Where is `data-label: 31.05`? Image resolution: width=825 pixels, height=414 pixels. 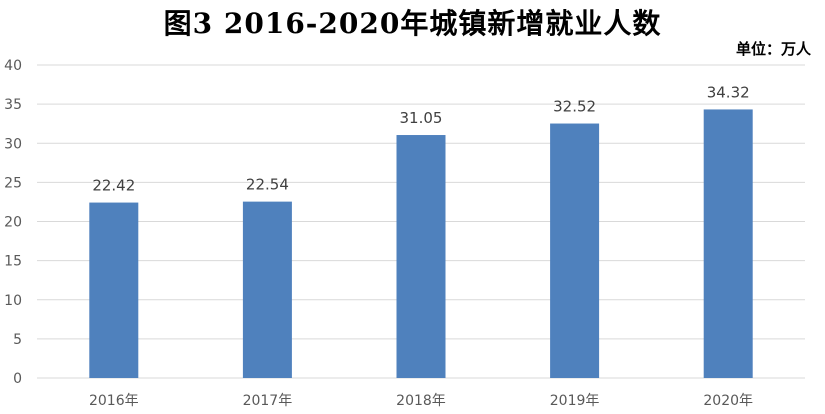 data-label: 31.05 is located at coordinates (421, 118).